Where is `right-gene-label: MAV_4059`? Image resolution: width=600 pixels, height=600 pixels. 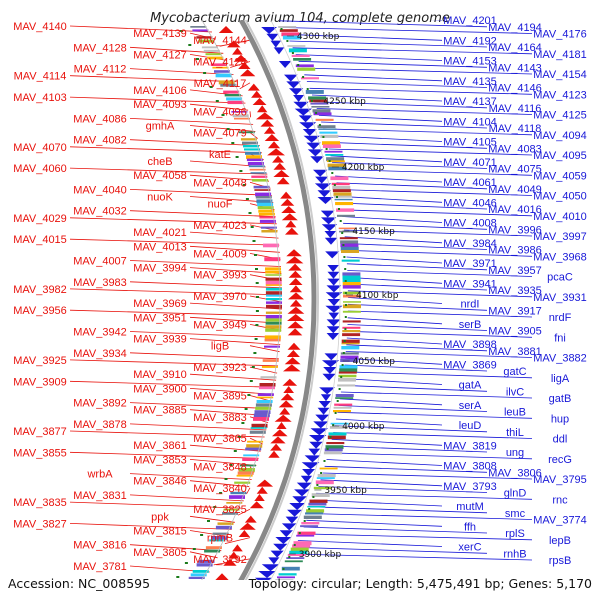
right-gene-label: MAV_4059 is located at coordinates (560, 176).